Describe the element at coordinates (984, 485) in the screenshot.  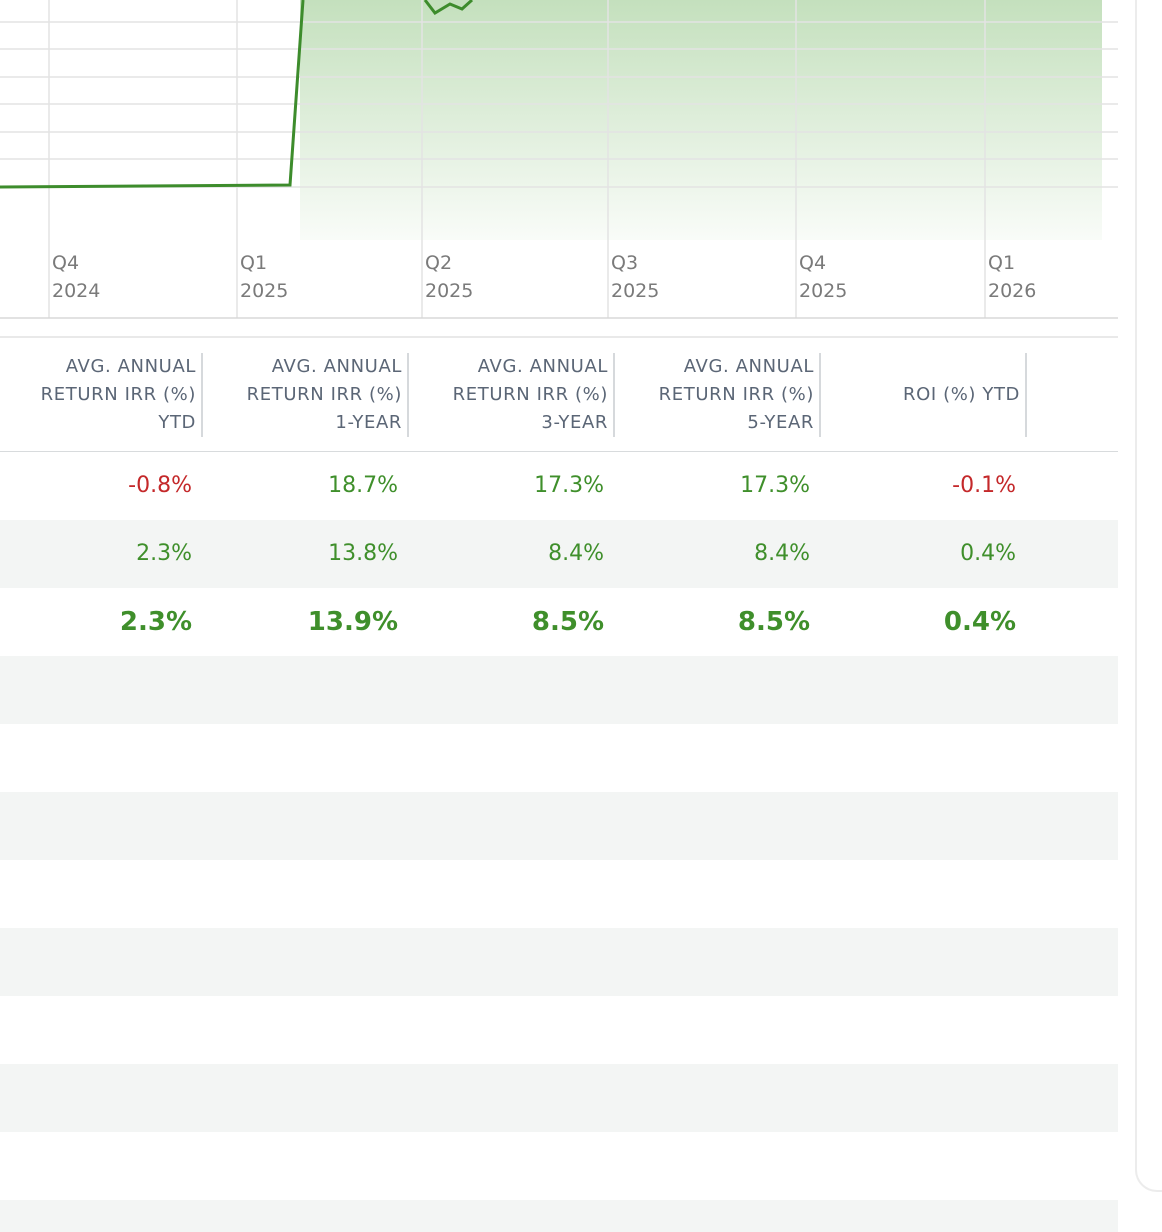
I see `table-cell: -0.1%` at that location.